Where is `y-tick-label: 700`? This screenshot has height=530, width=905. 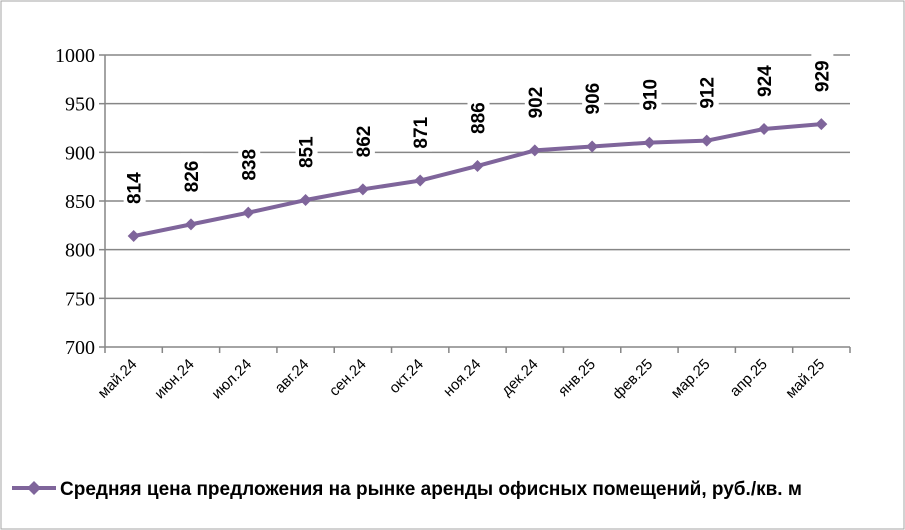 y-tick-label: 700 is located at coordinates (80, 348).